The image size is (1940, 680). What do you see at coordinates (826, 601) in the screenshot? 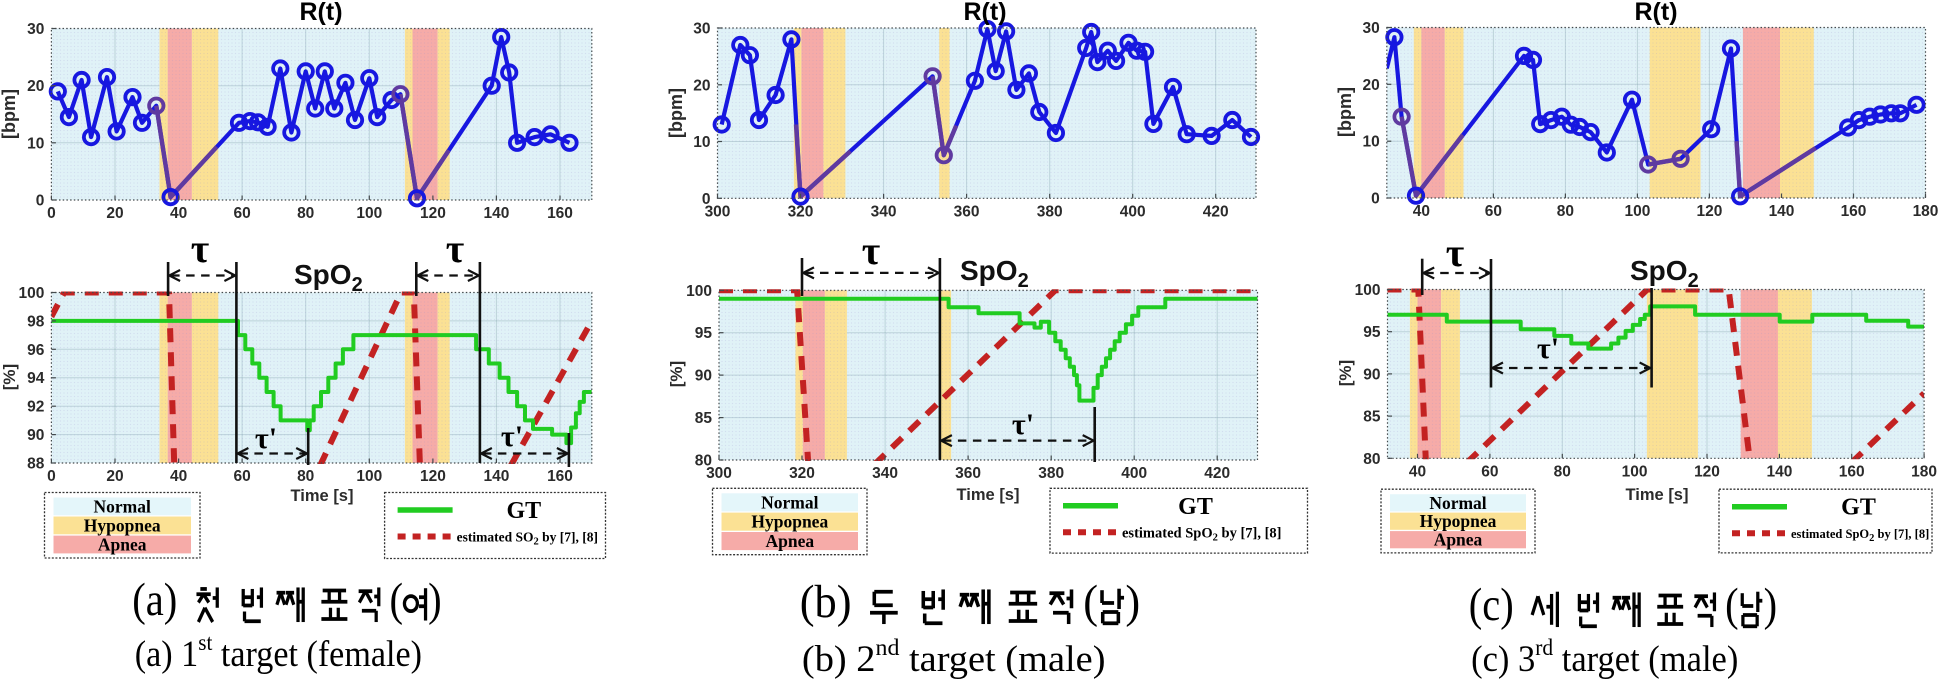
I see `svg-text: (b)` at bounding box center [826, 601].